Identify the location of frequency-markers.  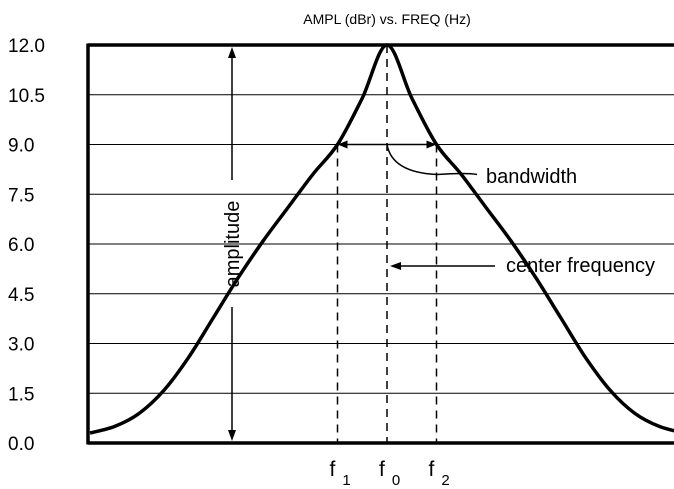
(387, 244).